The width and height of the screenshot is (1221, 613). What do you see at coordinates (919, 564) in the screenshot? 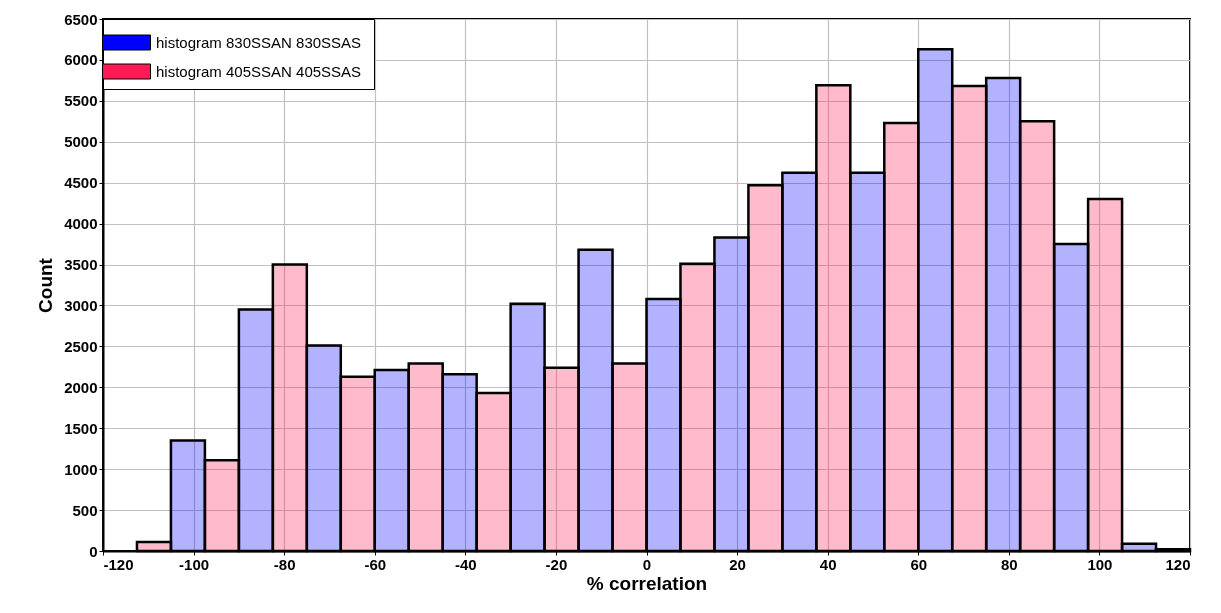
I see `x-tick-label: 60` at bounding box center [919, 564].